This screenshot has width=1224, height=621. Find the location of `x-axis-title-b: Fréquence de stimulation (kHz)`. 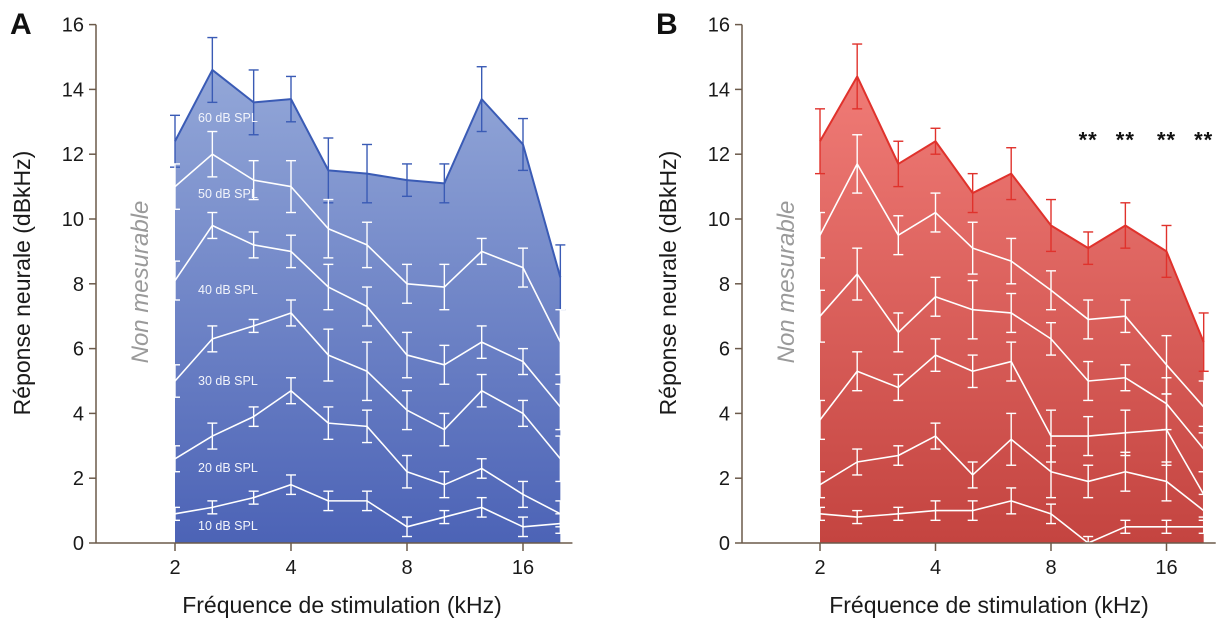

x-axis-title-b: Fréquence de stimulation (kHz) is located at coordinates (989, 605).